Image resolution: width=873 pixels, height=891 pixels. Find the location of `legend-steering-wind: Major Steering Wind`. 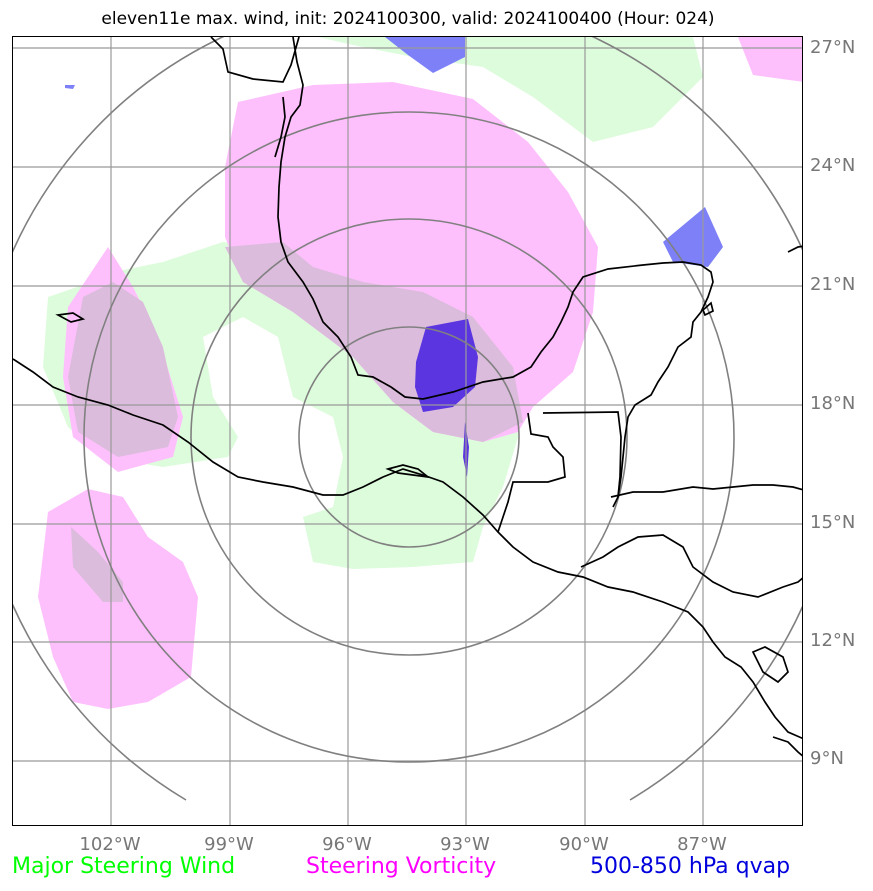

legend-steering-wind: Major Steering Wind is located at coordinates (124, 866).